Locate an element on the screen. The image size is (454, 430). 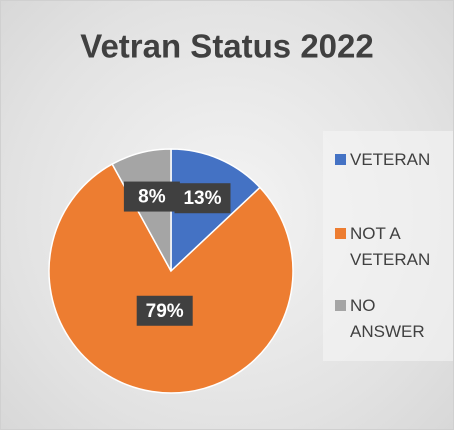
data-label-text: 8% is located at coordinates (152, 197).